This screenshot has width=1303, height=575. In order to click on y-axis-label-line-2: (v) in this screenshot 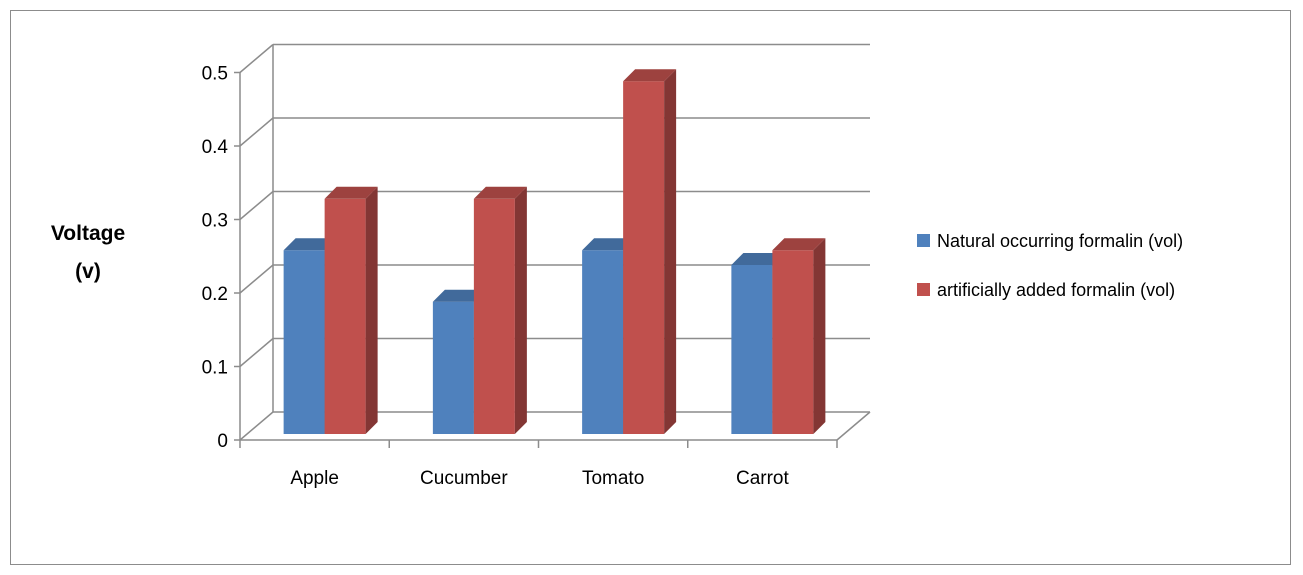, I will do `click(88, 271)`.